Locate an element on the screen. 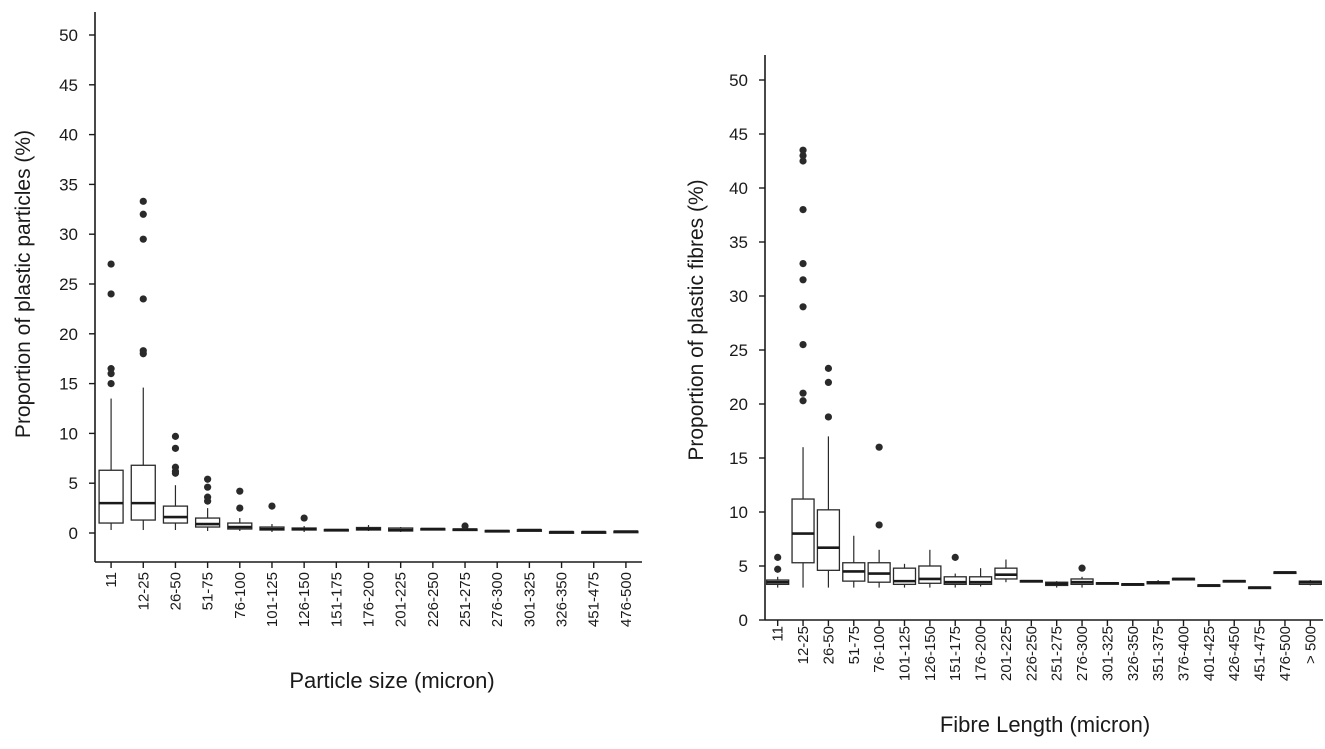 Image resolution: width=1325 pixels, height=749 pixels. fibre-length-y-tick-label: 20 is located at coordinates (738, 404).